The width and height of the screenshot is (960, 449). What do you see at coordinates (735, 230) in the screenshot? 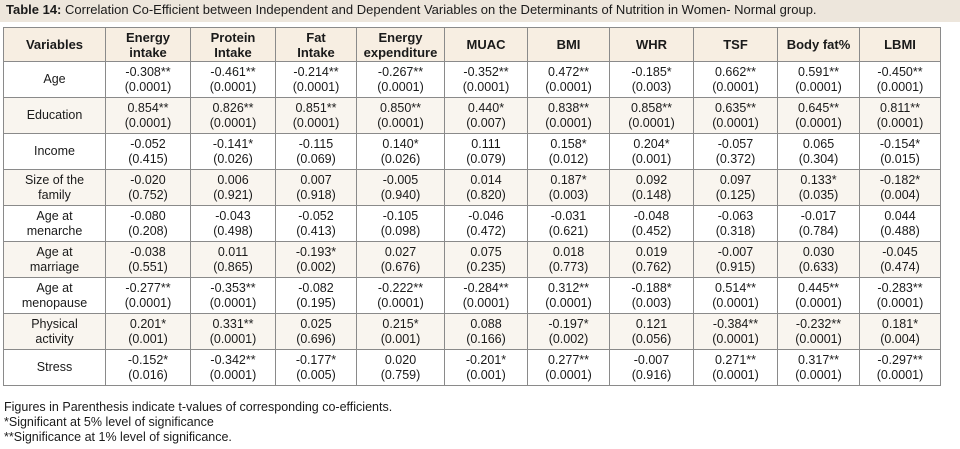
I see `t-value: (0.318)` at bounding box center [735, 230].